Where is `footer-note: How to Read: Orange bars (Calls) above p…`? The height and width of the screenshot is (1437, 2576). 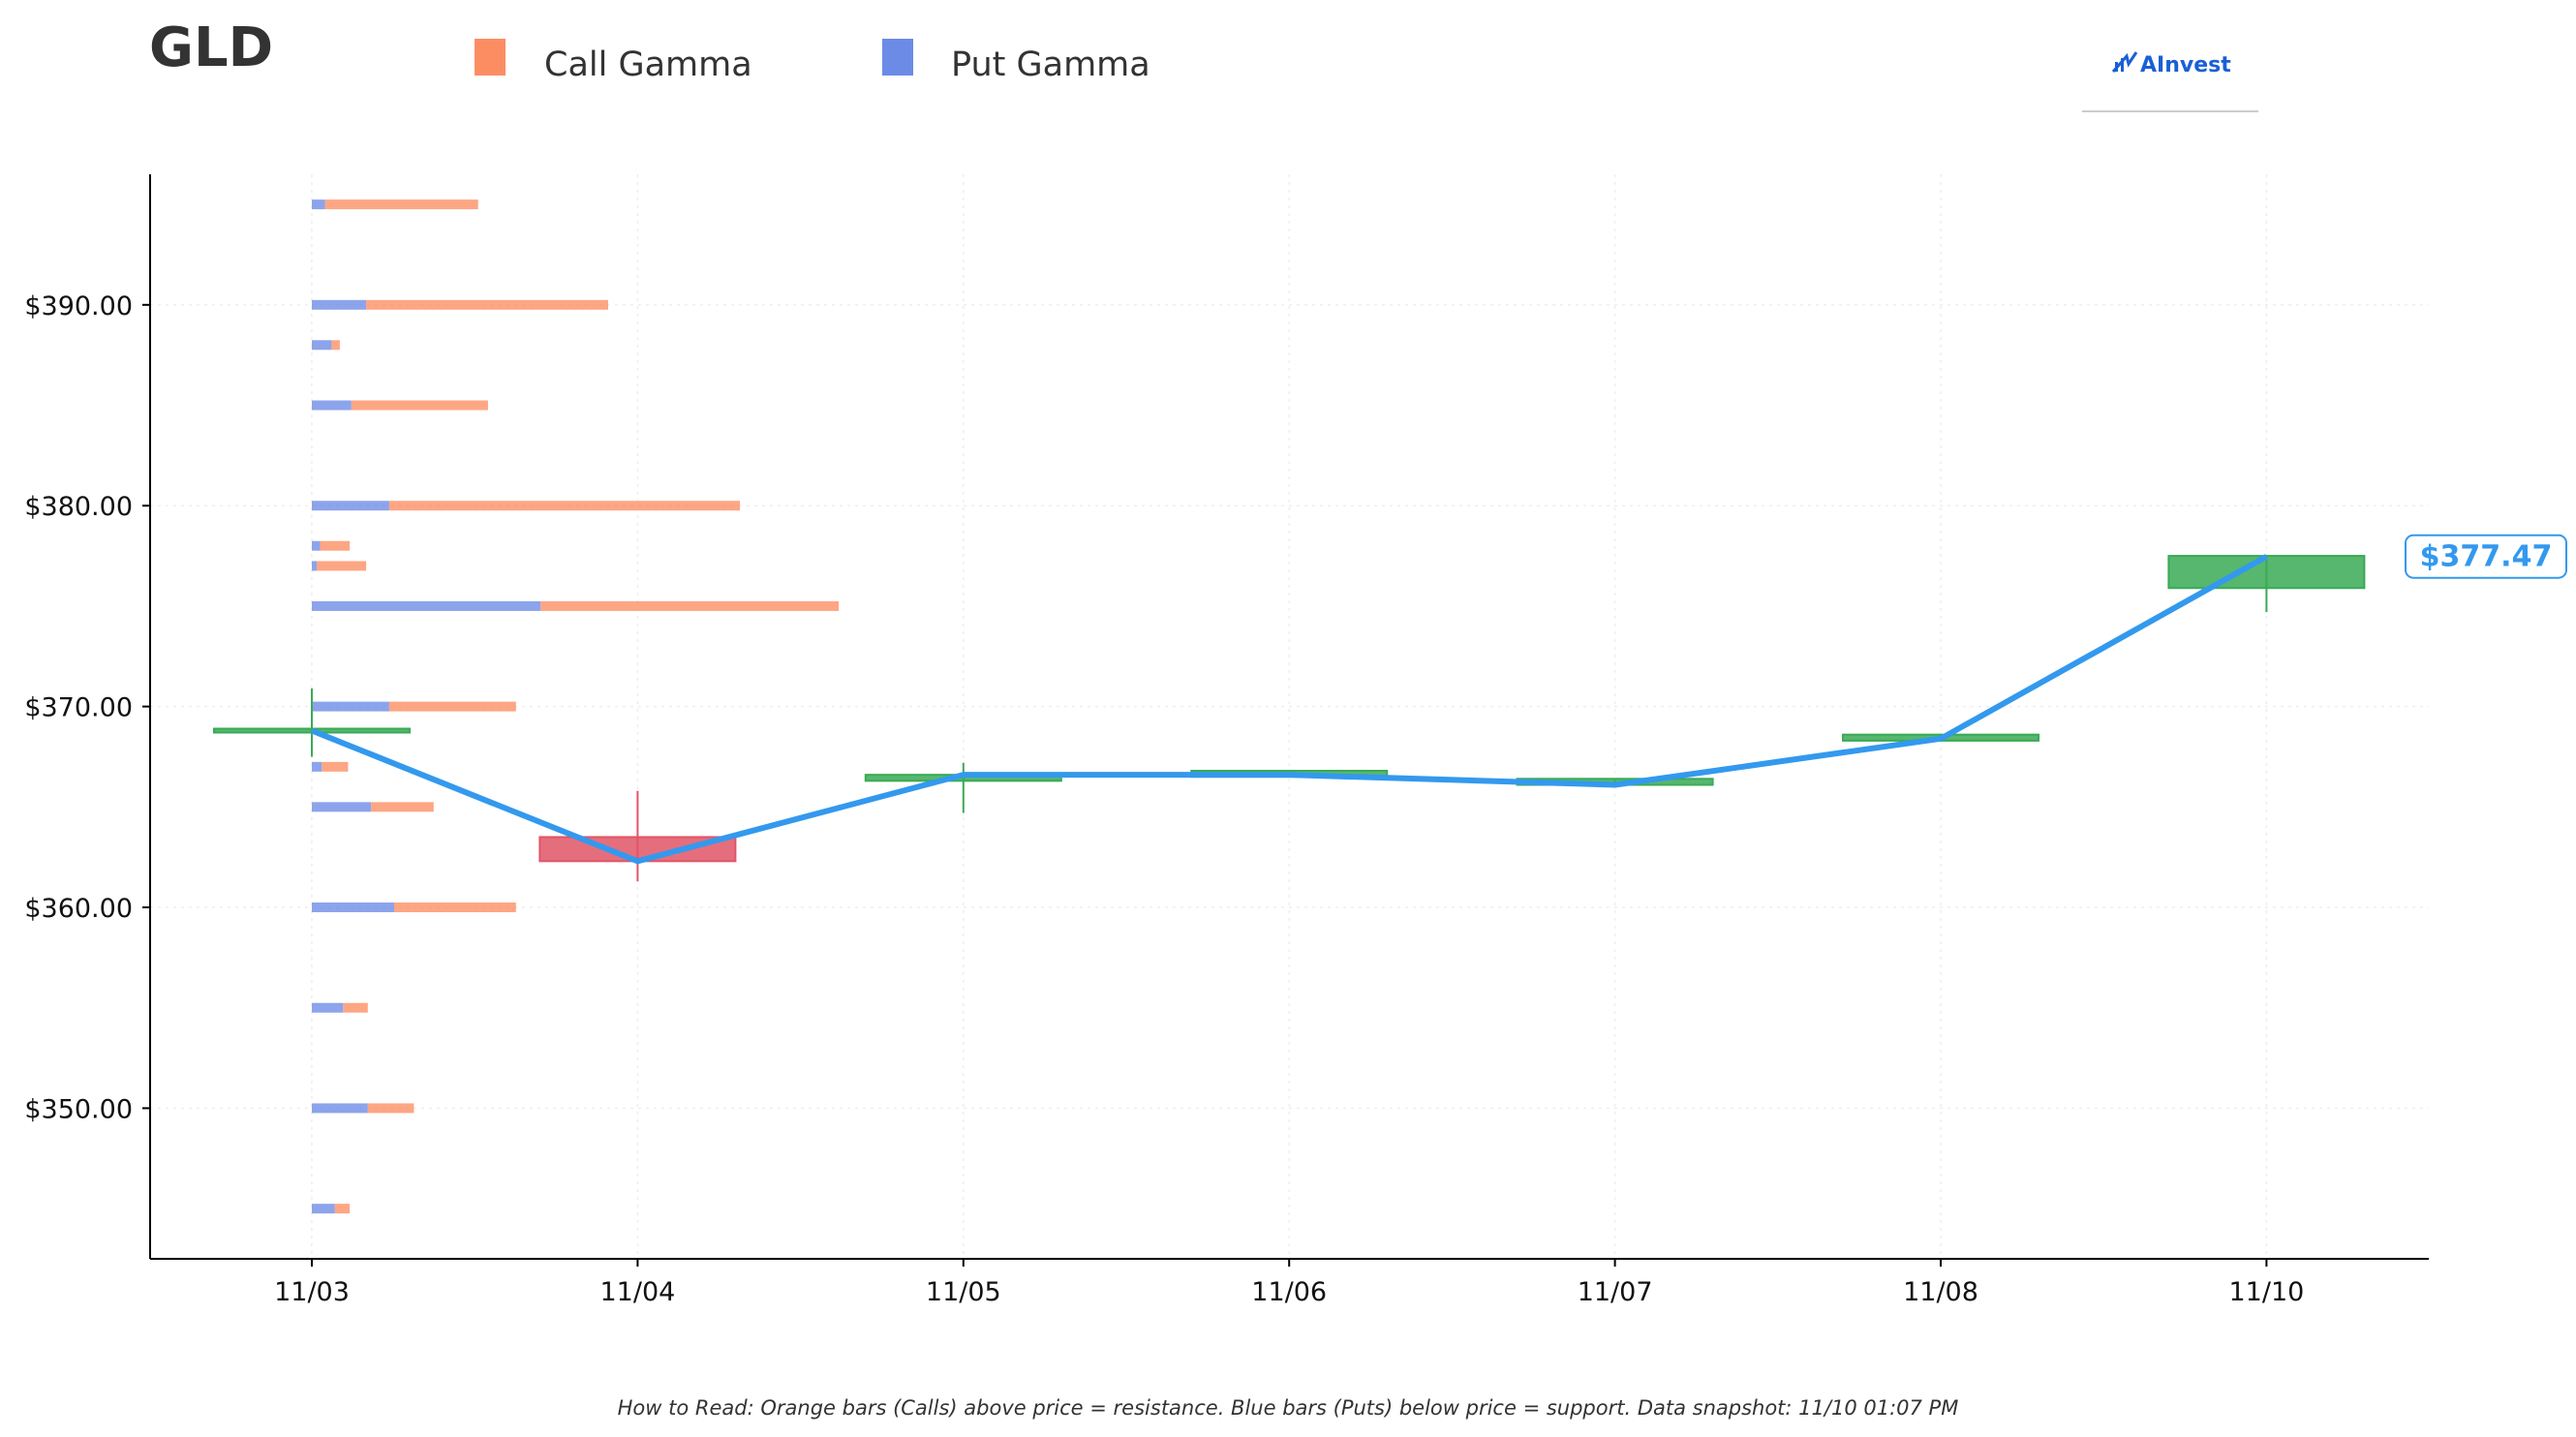
footer-note: How to Read: Orange bars (Calls) above p… is located at coordinates (1288, 1408).